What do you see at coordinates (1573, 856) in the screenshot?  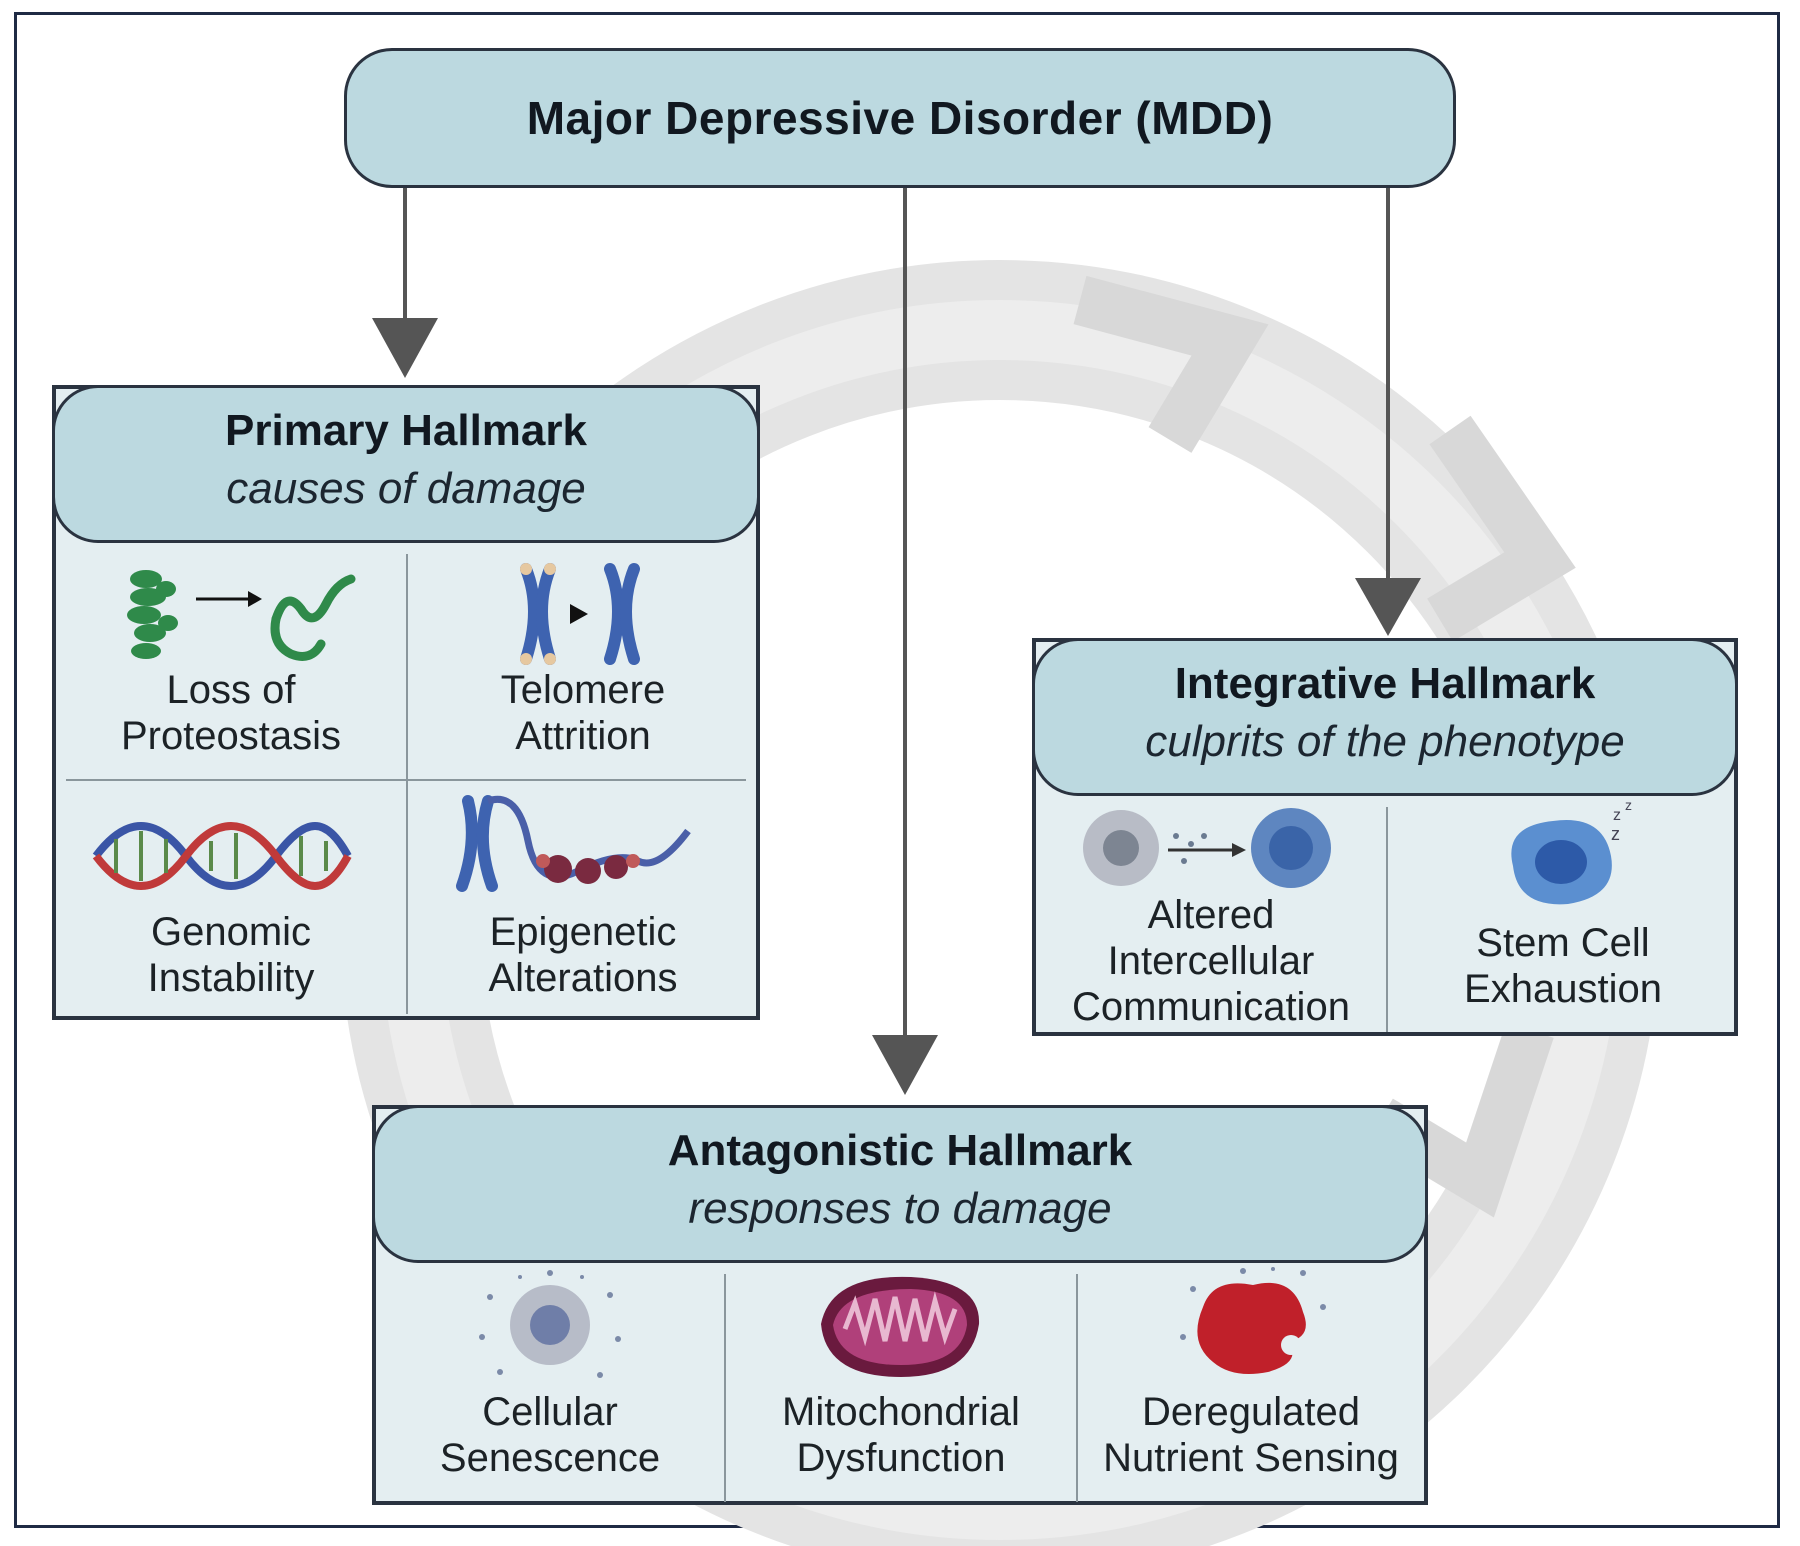 I see `stem-cell-icon: z z z` at bounding box center [1573, 856].